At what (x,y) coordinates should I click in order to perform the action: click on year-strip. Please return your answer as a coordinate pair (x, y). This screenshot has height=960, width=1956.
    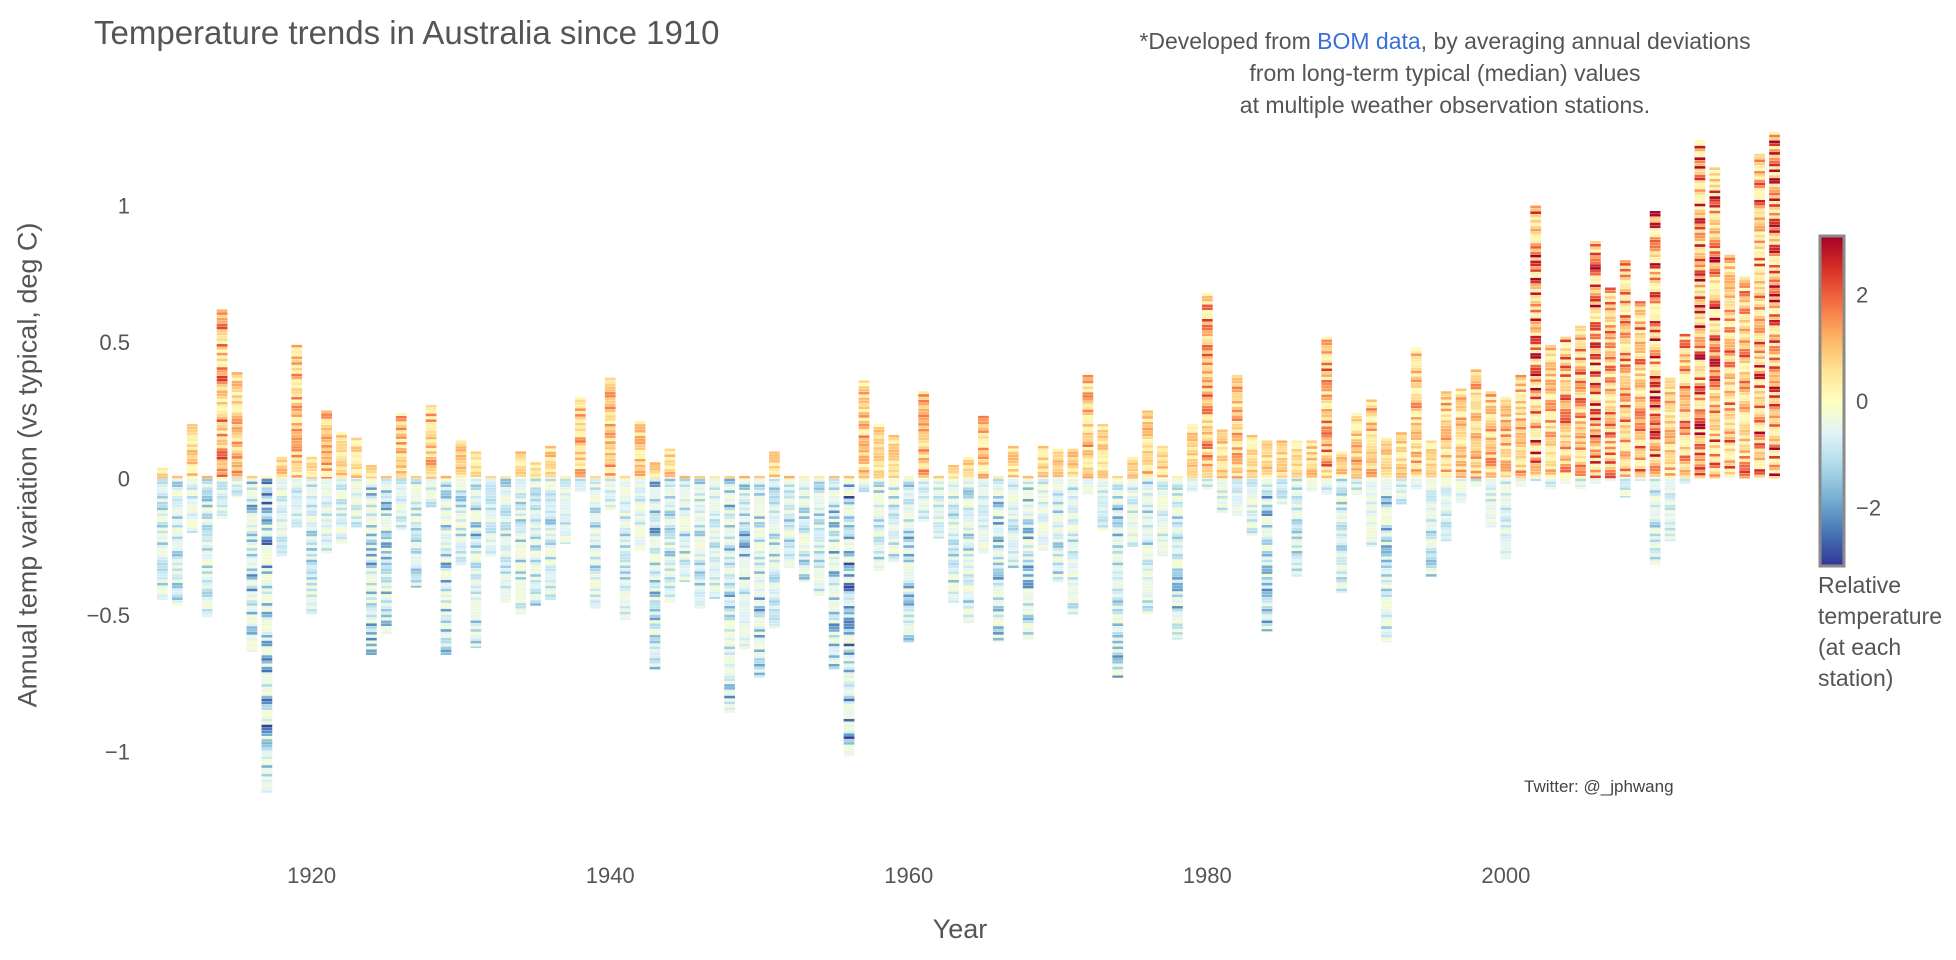
    Looking at the image, I should click on (819, 535).